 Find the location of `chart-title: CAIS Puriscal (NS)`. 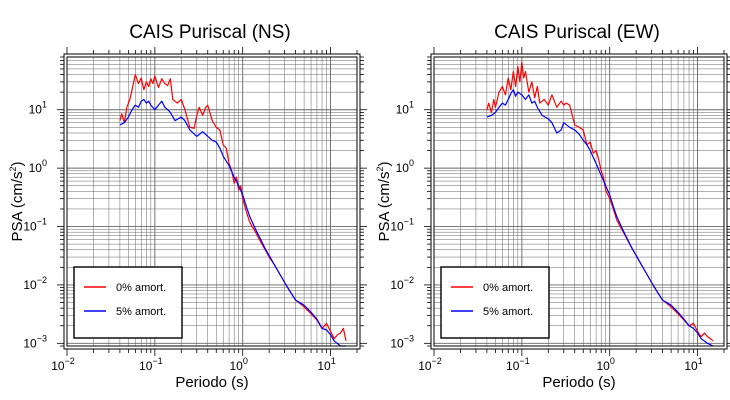

chart-title: CAIS Puriscal (NS) is located at coordinates (210, 32).